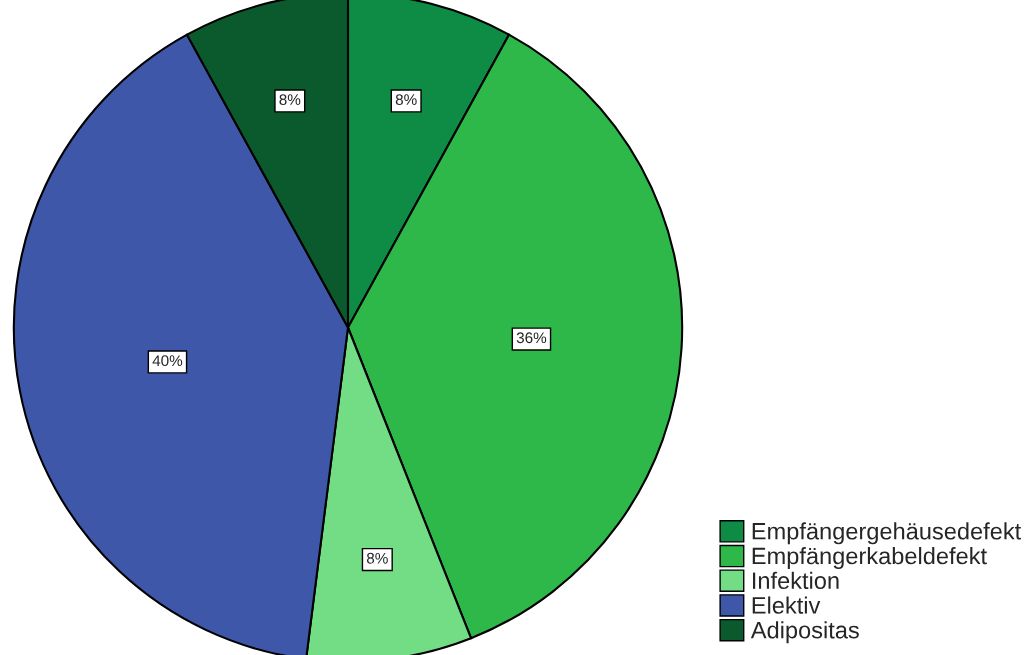 The image size is (1033, 655). Describe the element at coordinates (804, 632) in the screenshot. I see `legend-label: Adipositas` at that location.